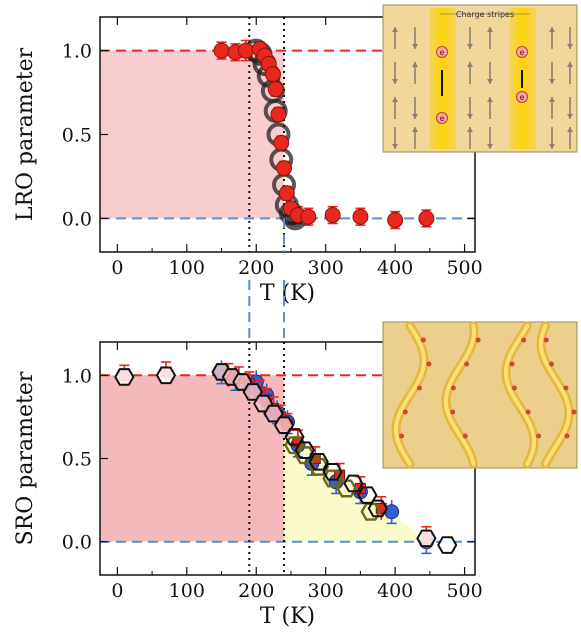  What do you see at coordinates (187, 268) in the screenshot?
I see `top-xtick-label: 100` at bounding box center [187, 268].